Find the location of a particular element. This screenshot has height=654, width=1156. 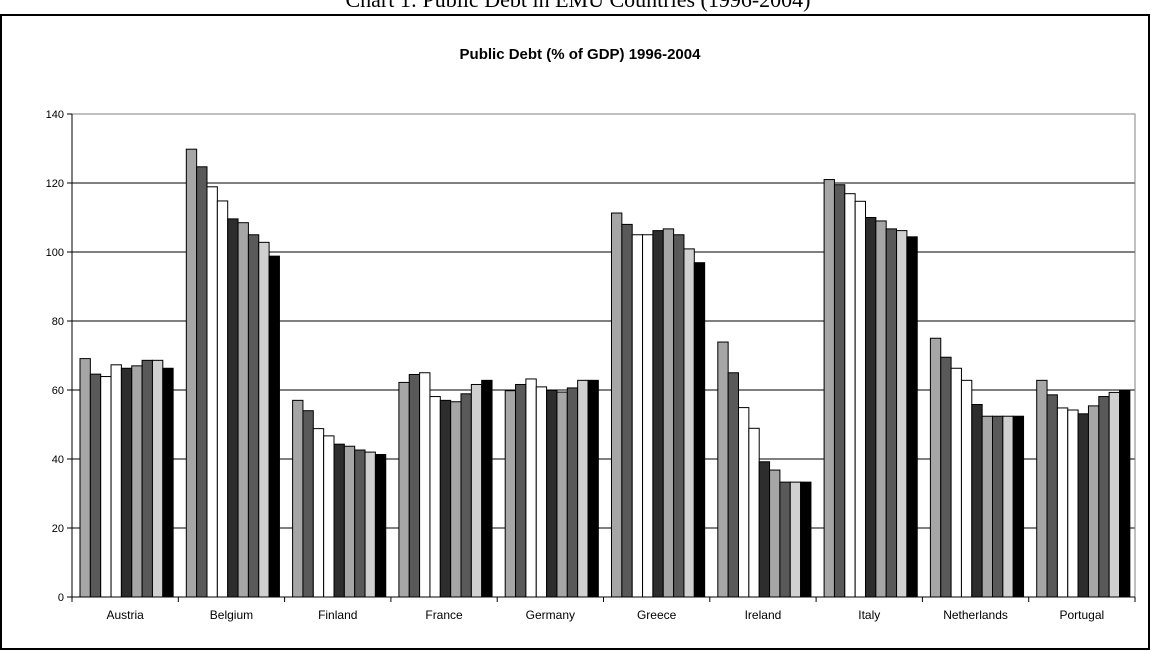

y-tick-label: 20 is located at coordinates (58, 529).